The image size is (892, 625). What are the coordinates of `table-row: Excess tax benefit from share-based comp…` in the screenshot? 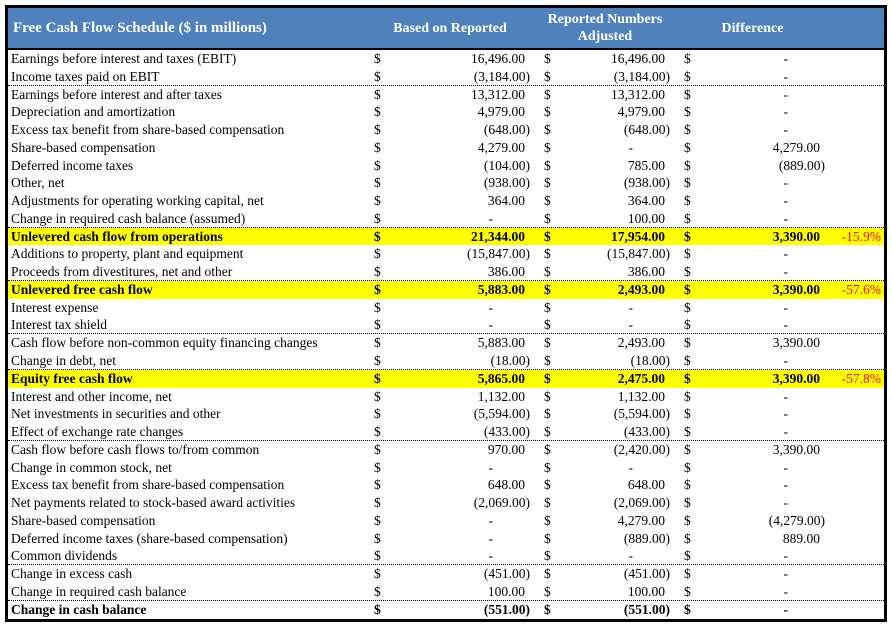 It's located at (446, 130).